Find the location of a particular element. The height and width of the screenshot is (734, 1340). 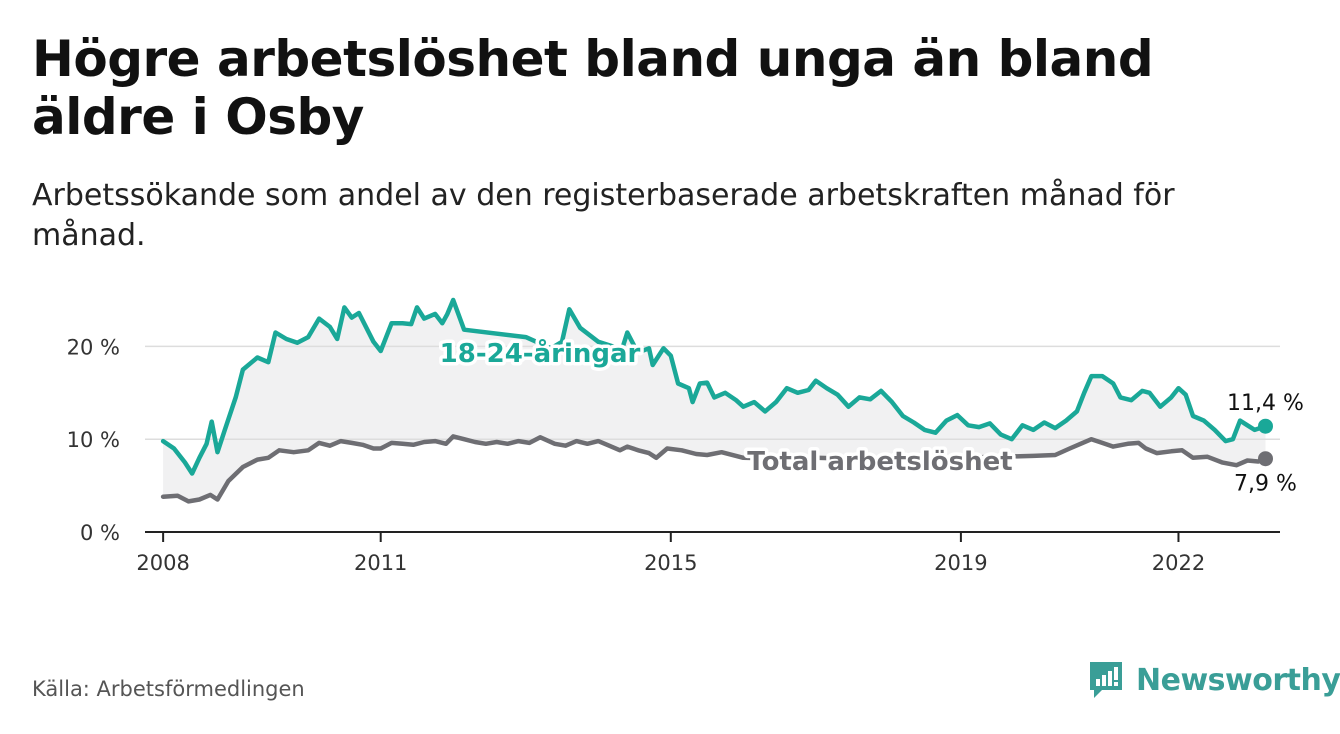

y-tick-label: 10 % is located at coordinates (93, 440).